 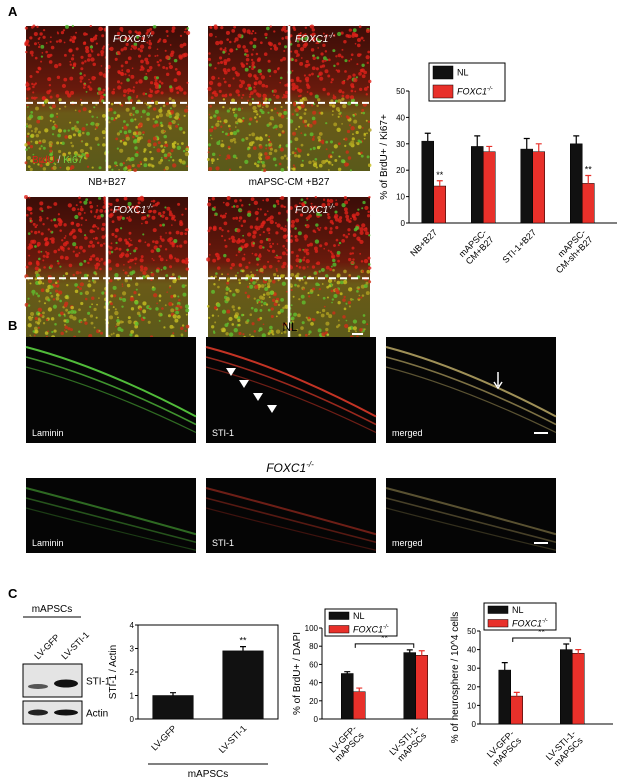 What do you see at coordinates (530, 623) in the screenshot?
I see `legend-label: FOXC1-/-` at bounding box center [530, 623].